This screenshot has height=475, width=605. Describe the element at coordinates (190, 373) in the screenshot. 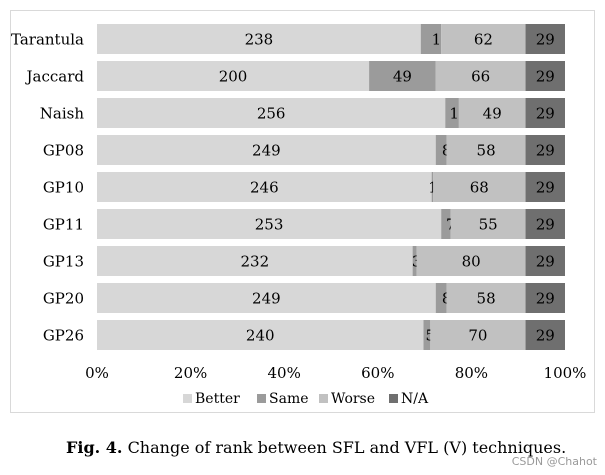

I see `x-tick-label: 20%` at that location.